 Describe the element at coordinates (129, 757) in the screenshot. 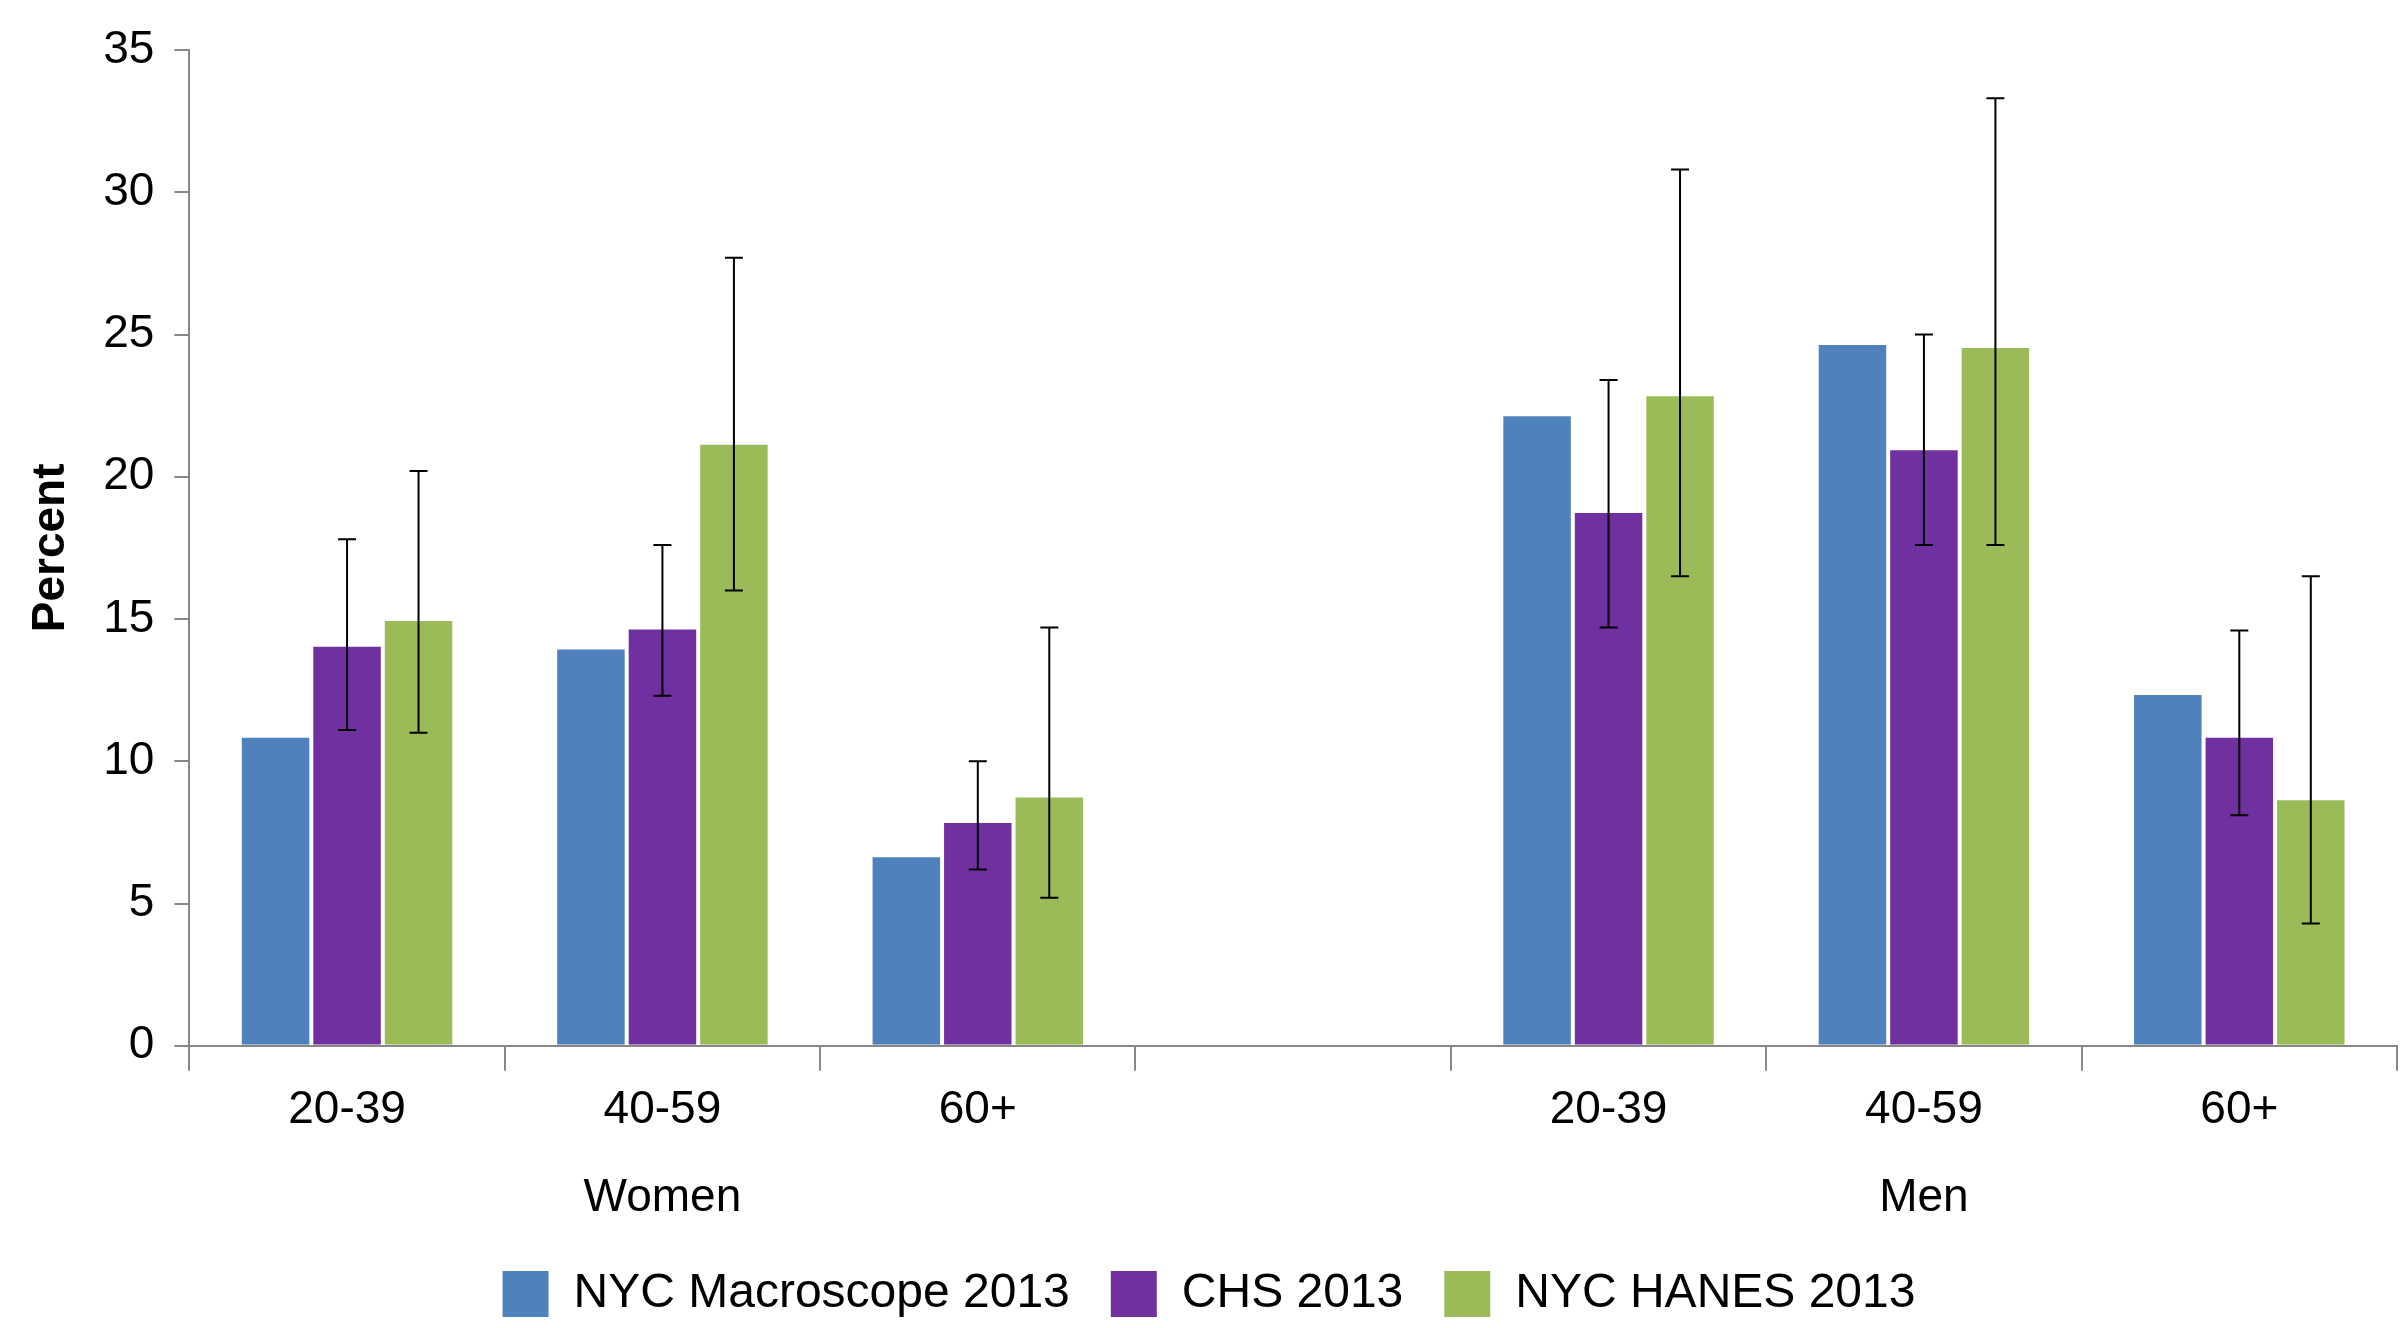

I see `y-tick-label: 10` at that location.